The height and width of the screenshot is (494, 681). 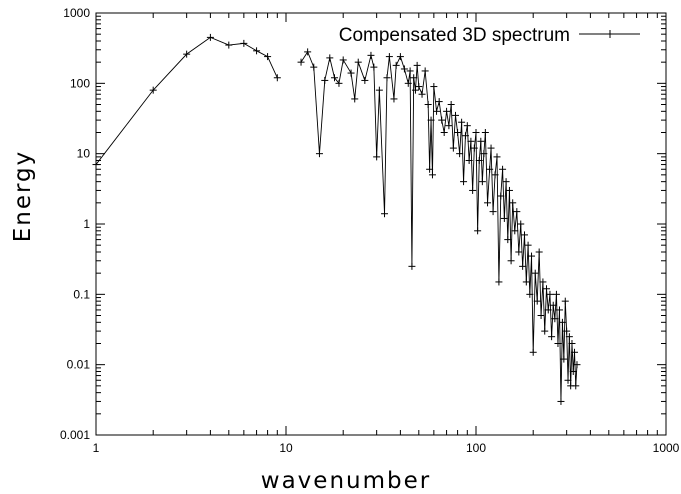 I want to click on y-axis-title: Energy, so click(x=23, y=196).